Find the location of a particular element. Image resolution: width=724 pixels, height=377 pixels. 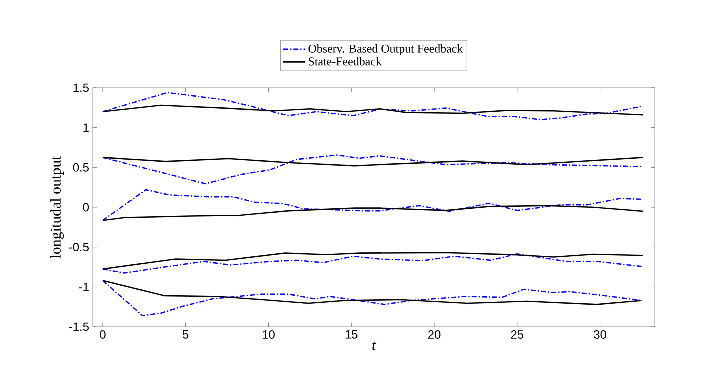

y-tick-label: 1 is located at coordinates (86, 128).